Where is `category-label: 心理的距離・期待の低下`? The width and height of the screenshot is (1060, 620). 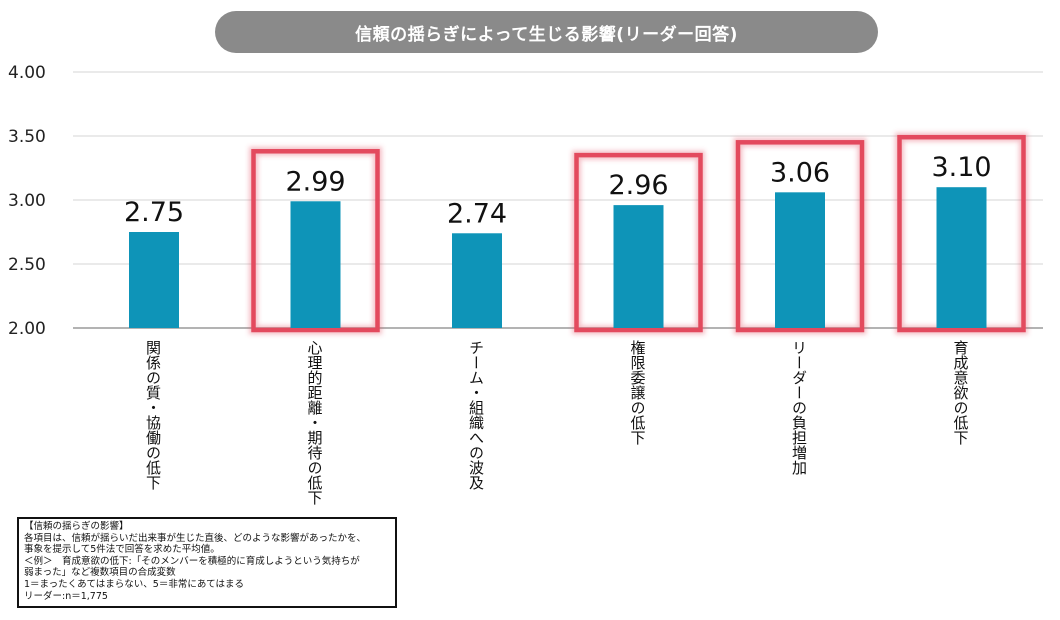
category-label: 心理的距離・期待の低下 is located at coordinates (314, 422).